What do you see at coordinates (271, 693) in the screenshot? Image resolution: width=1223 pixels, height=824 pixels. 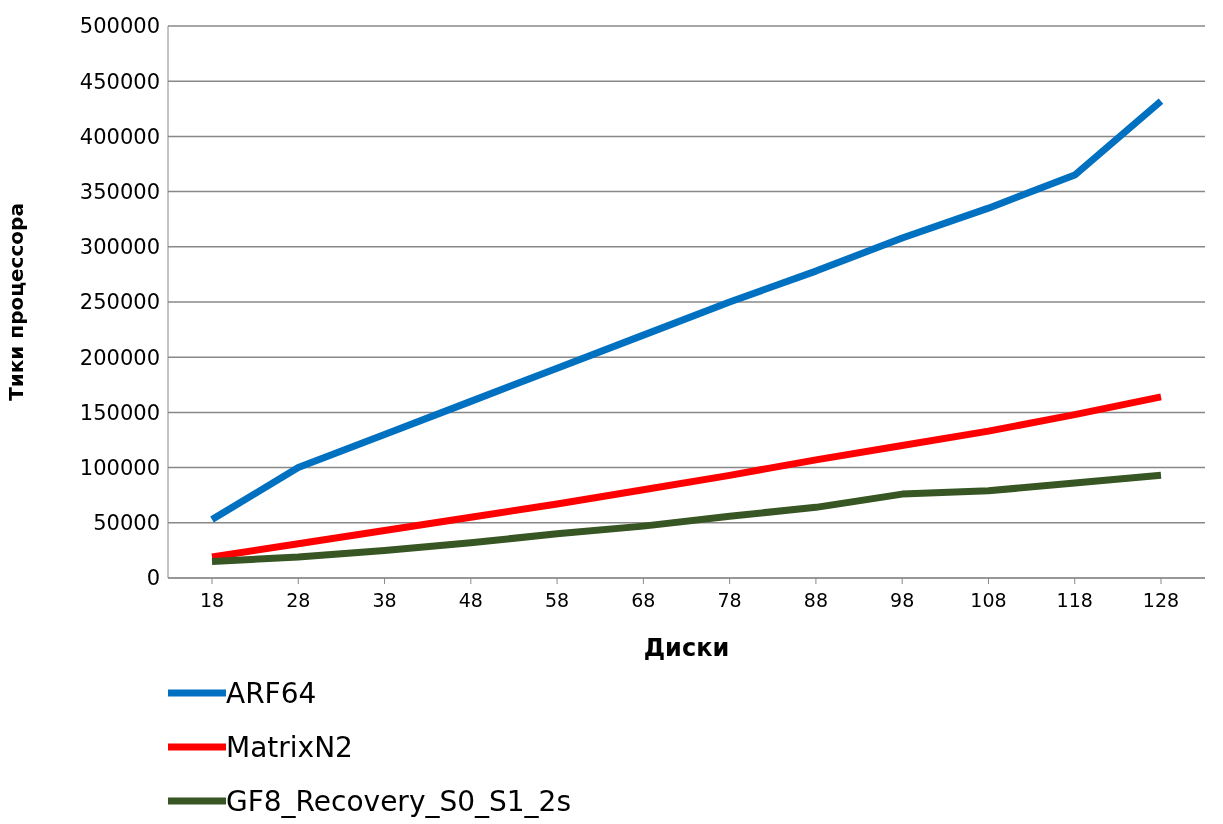 I see `legend-label: ARF64` at bounding box center [271, 693].